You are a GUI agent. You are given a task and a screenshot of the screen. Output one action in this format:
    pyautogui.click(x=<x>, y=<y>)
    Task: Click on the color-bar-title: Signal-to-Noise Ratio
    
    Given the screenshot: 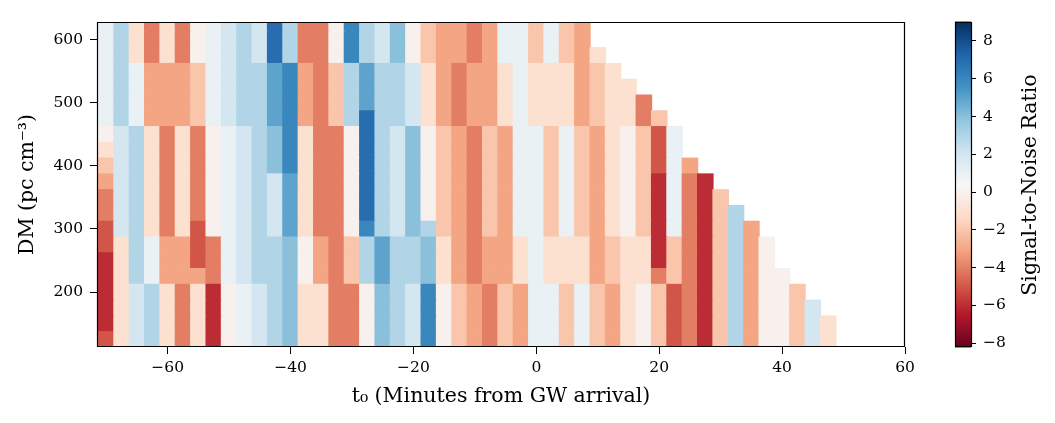 What is the action you would take?
    pyautogui.click(x=1029, y=185)
    